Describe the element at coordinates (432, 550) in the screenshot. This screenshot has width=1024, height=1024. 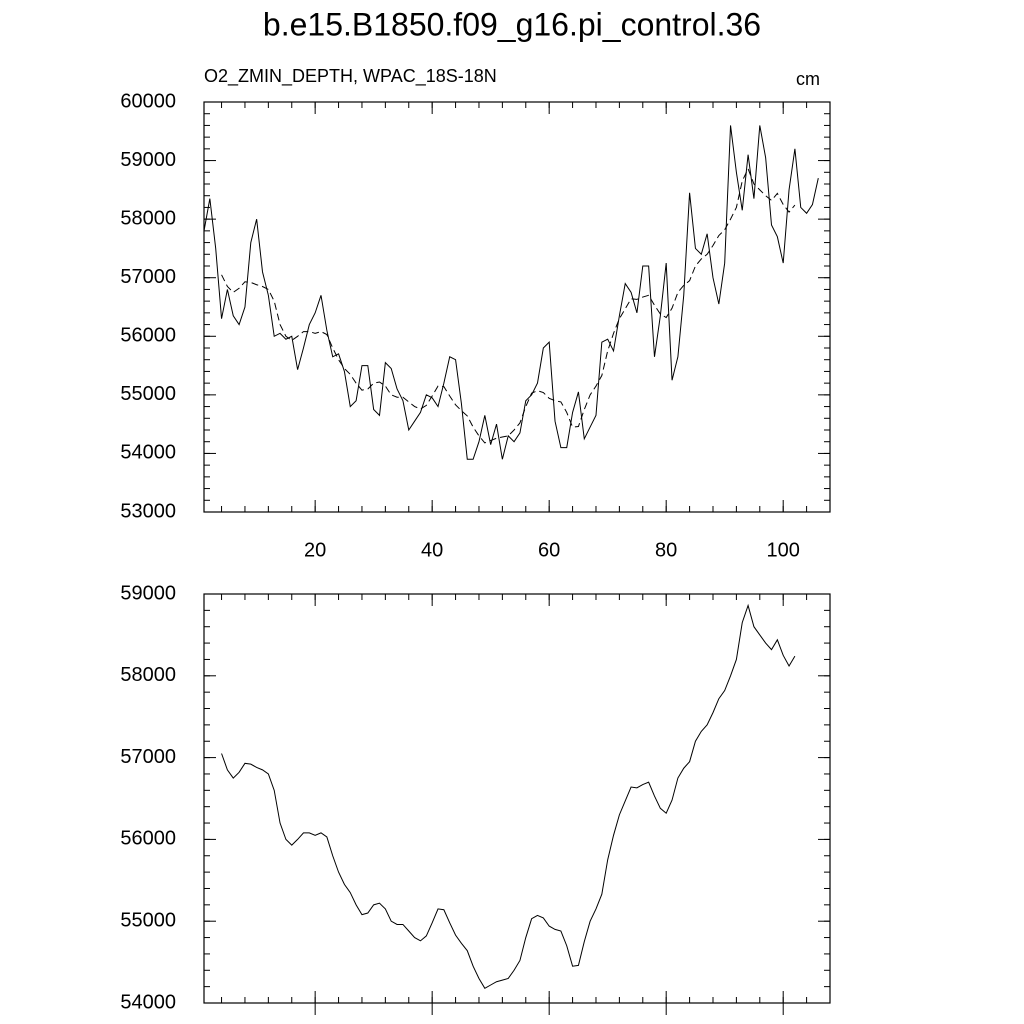
I see `x-tick-label: 40` at that location.